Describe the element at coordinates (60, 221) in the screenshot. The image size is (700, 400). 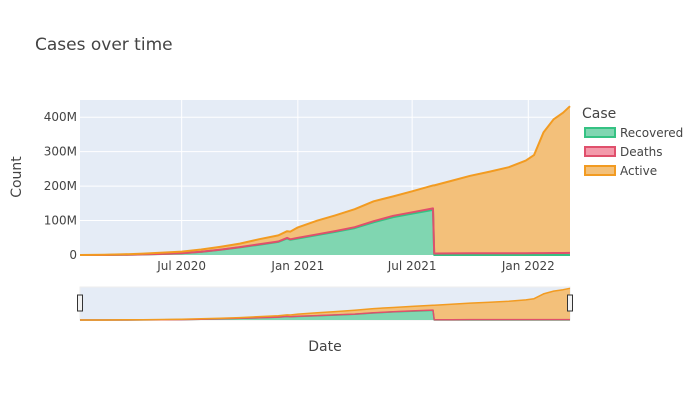
I see `y-tick-label: 100M` at that location.